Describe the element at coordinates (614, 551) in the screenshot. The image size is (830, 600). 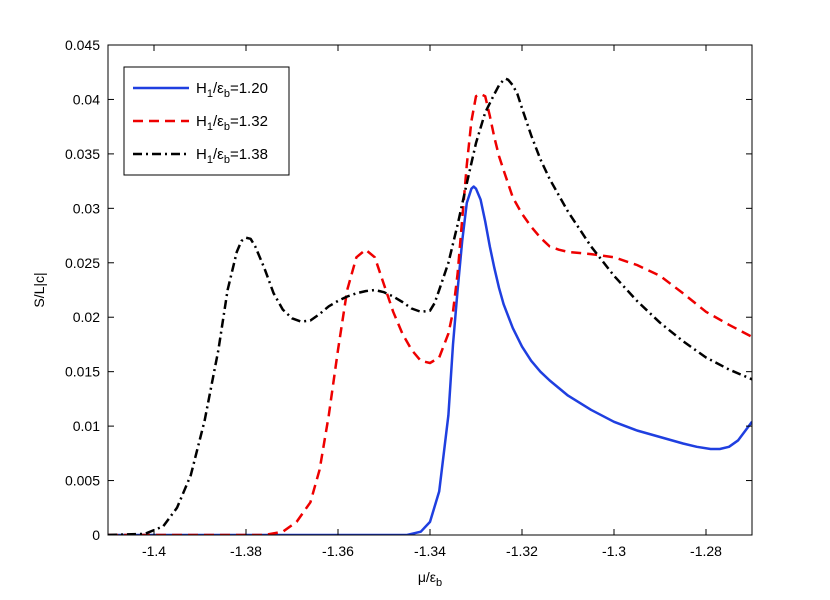
I see `x-tick-label: -1.3` at that location.